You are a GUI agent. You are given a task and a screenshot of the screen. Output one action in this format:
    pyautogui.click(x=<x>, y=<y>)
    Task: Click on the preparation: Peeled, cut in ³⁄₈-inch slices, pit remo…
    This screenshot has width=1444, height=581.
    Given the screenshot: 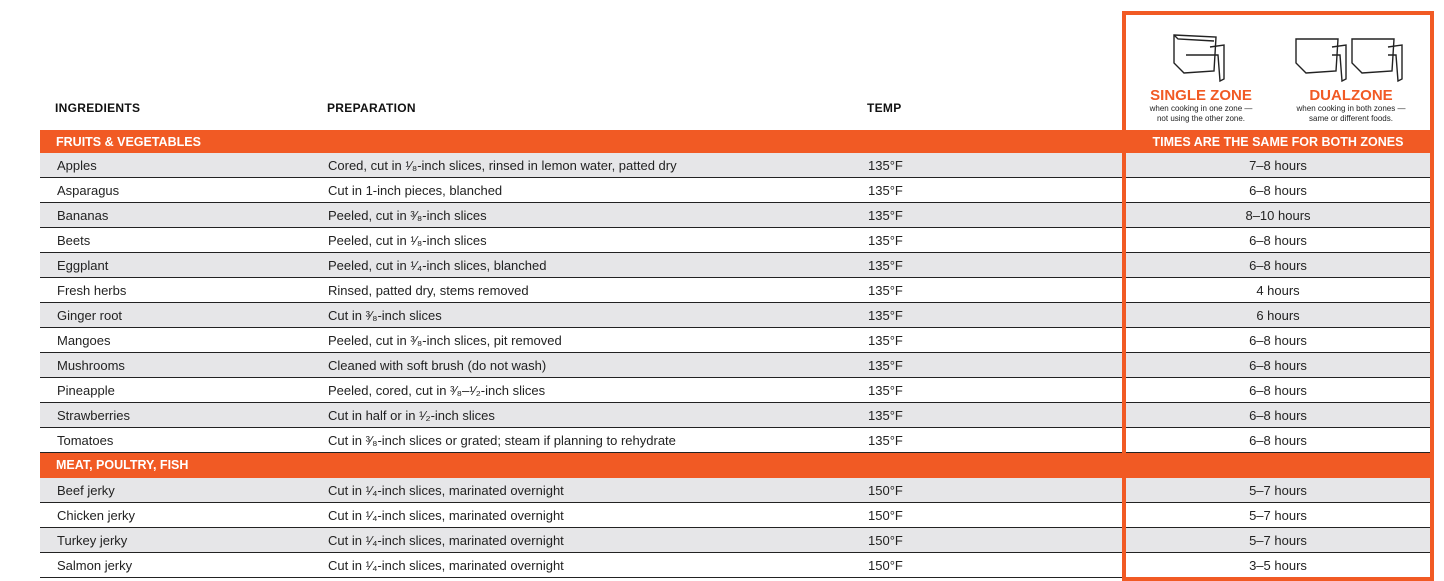 What is the action you would take?
    pyautogui.click(x=445, y=340)
    